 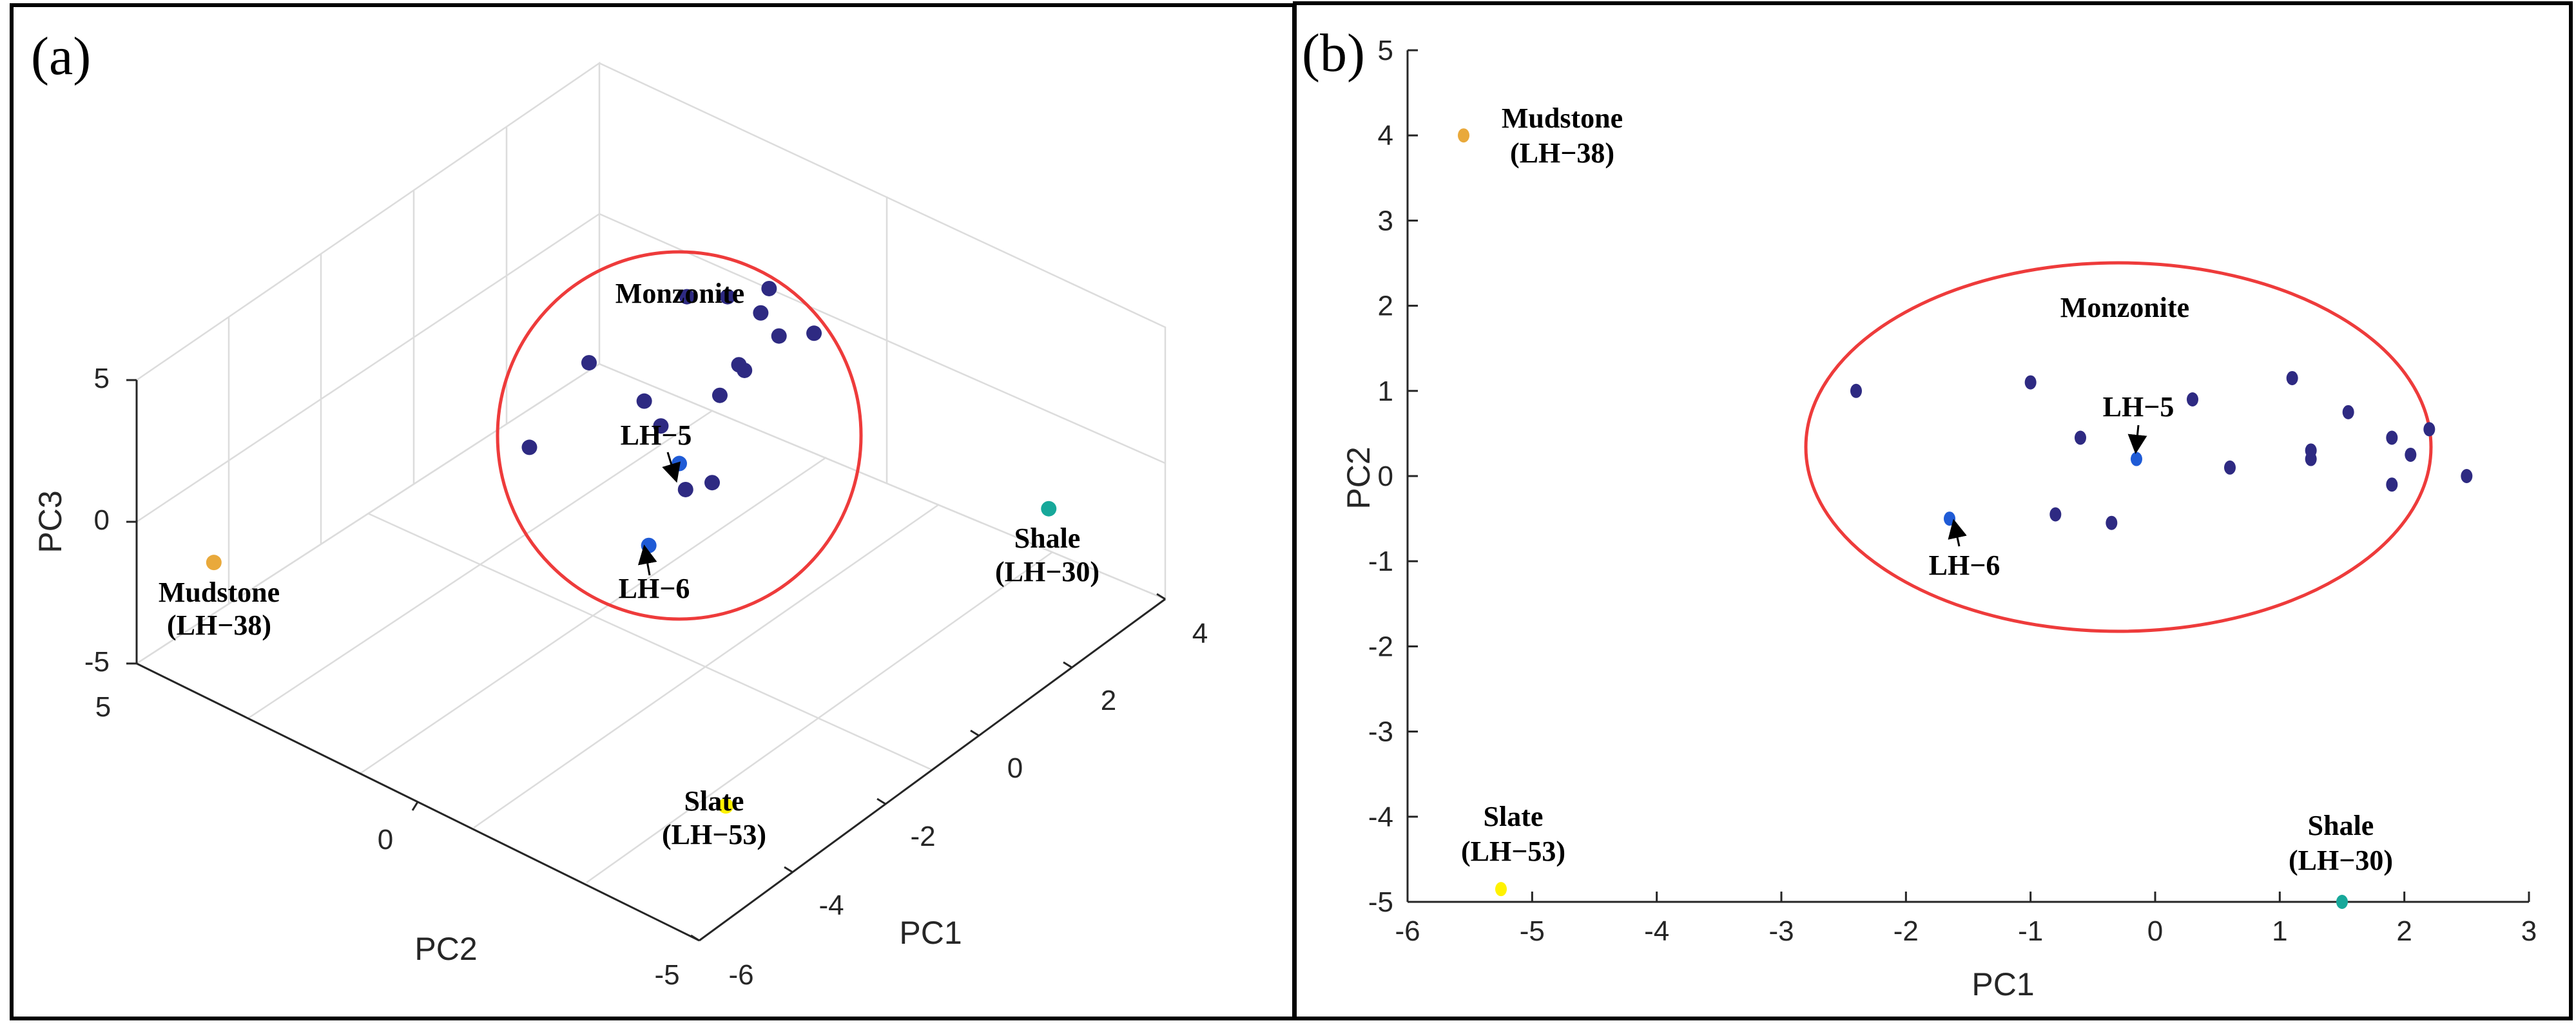 What do you see at coordinates (1562, 118) in the screenshot?
I see `b-mudstone-label: Mudstone` at bounding box center [1562, 118].